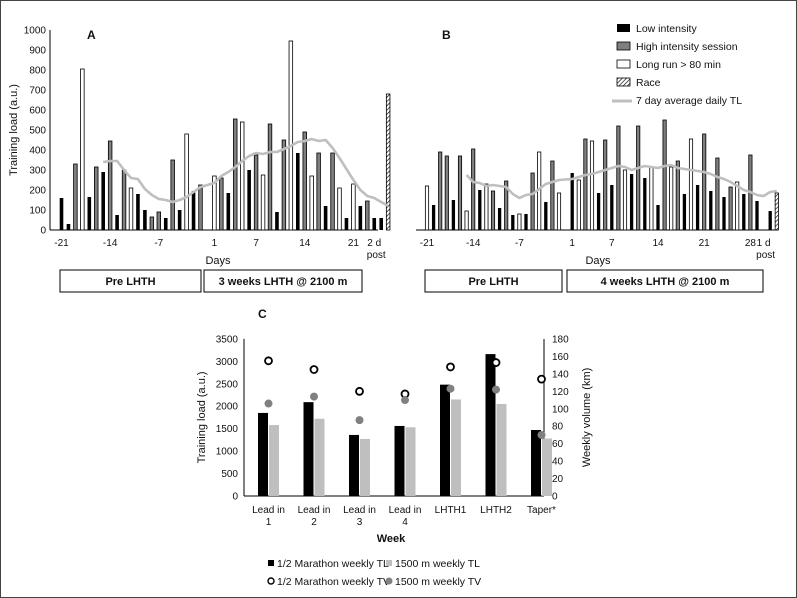  Describe the element at coordinates (666, 29) in the screenshot. I see `legend-label: Low intensity` at that location.